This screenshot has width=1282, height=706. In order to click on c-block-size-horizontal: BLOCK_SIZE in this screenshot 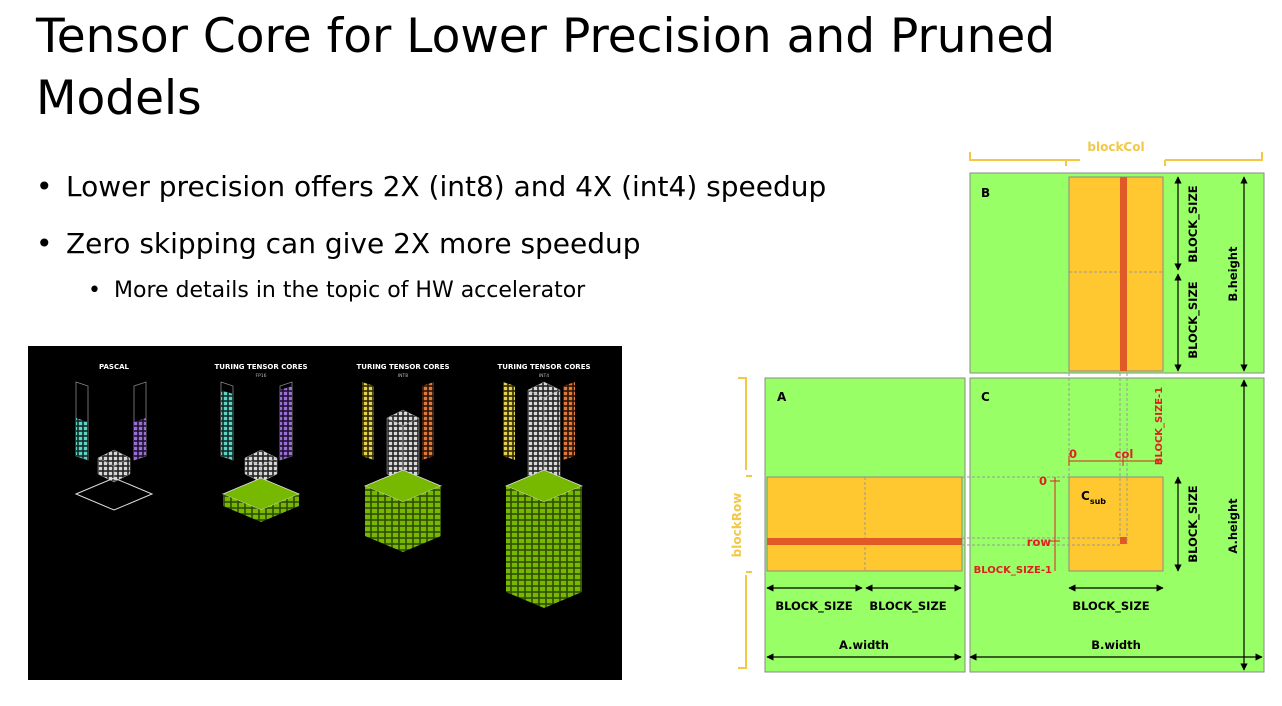, I will do `click(1110, 606)`.